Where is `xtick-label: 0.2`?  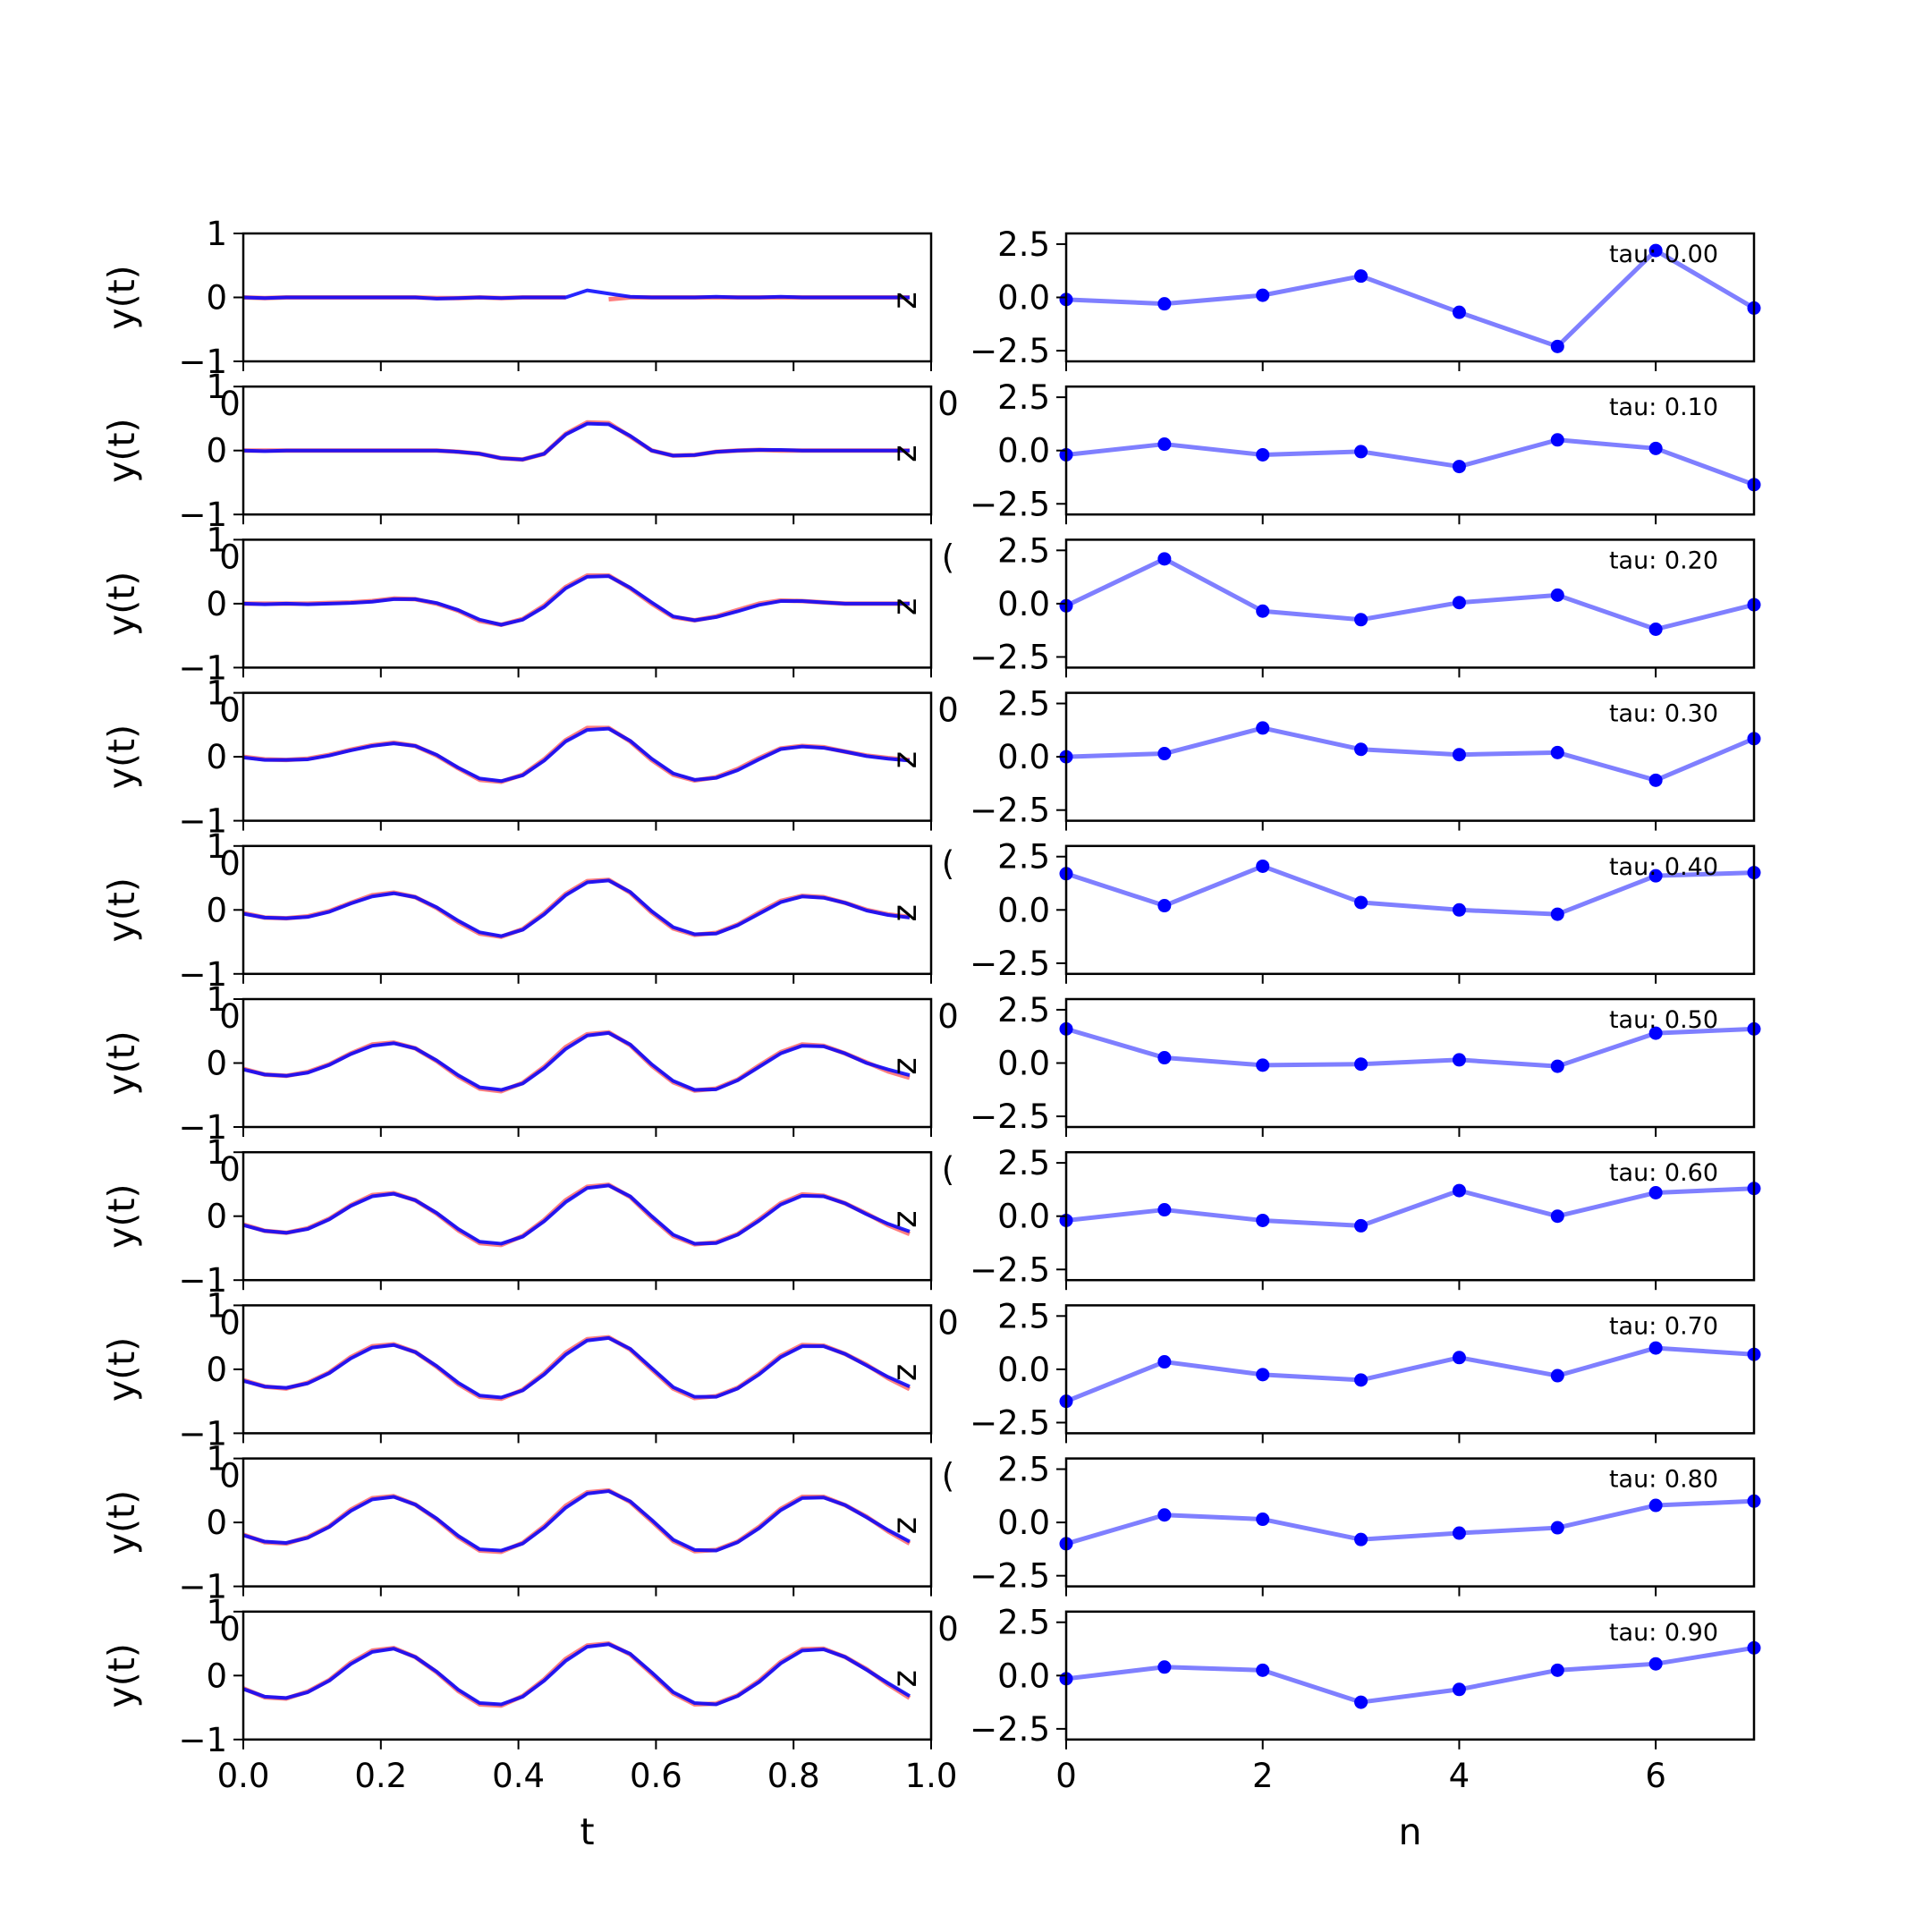 xtick-label: 0.2 is located at coordinates (380, 1776).